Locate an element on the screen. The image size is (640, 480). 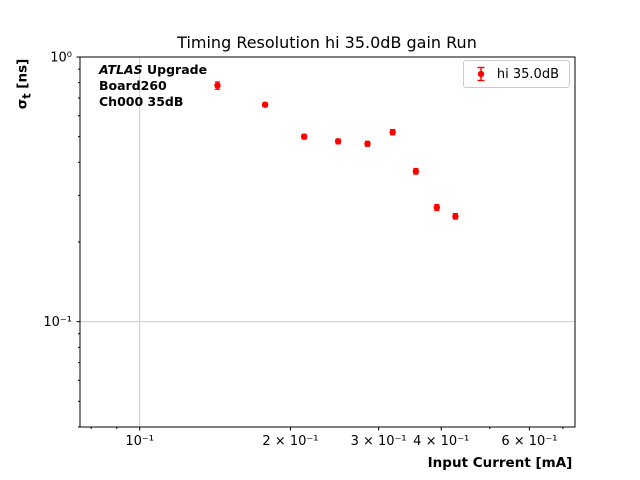
annotation-line-2: Board260 is located at coordinates (133, 85).